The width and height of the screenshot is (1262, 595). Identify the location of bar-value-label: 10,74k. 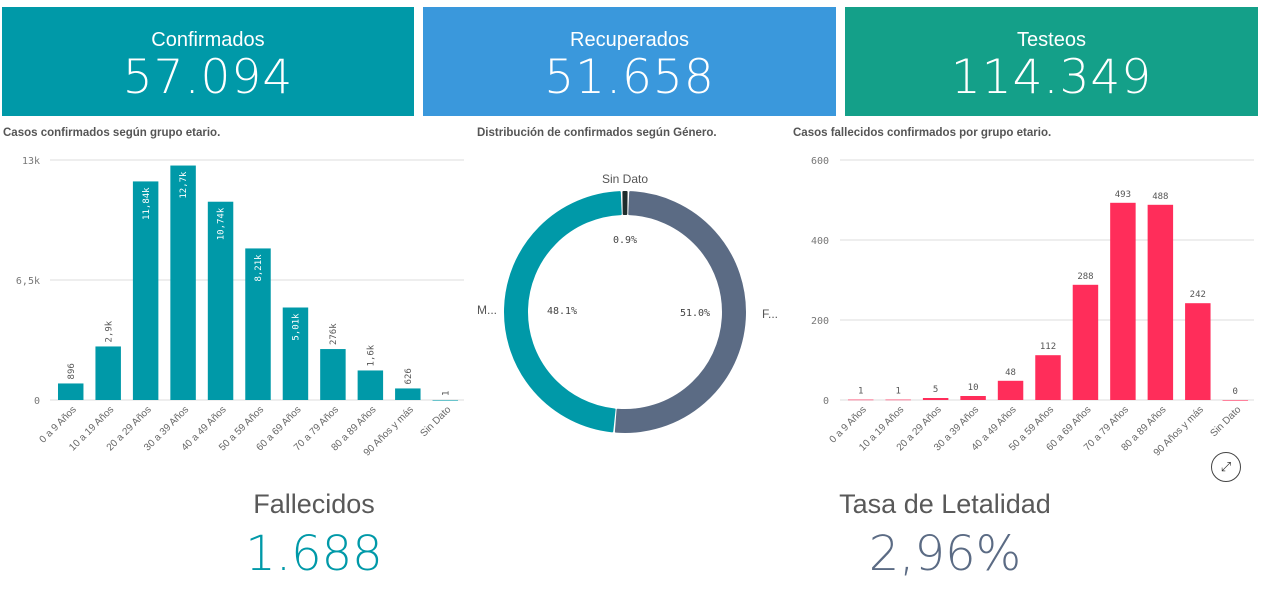
(222, 223).